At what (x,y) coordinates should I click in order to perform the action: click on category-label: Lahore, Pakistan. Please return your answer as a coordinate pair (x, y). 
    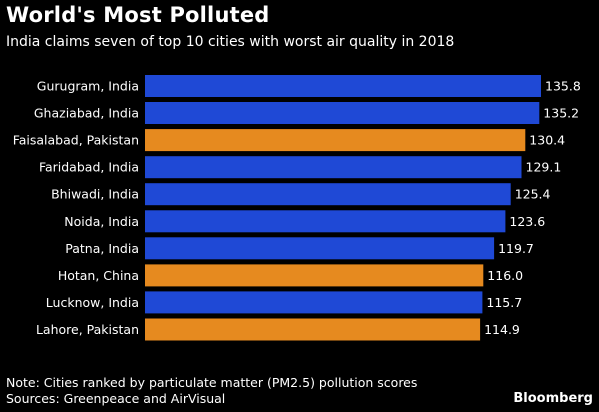
    Looking at the image, I should click on (87, 329).